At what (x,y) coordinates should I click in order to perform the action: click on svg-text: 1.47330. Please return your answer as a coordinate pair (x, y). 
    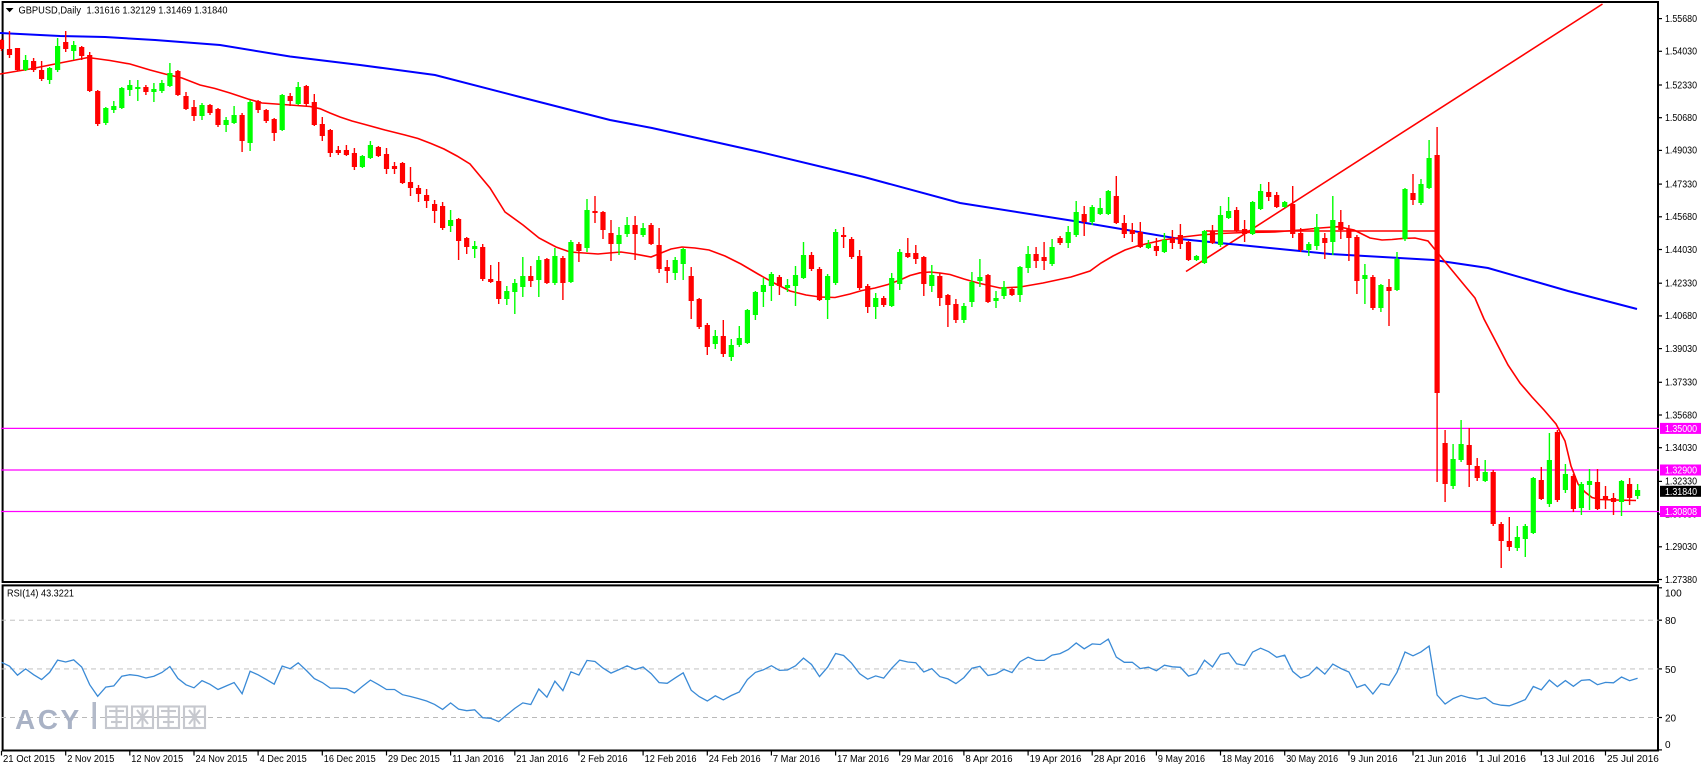
    Looking at the image, I should click on (1681, 184).